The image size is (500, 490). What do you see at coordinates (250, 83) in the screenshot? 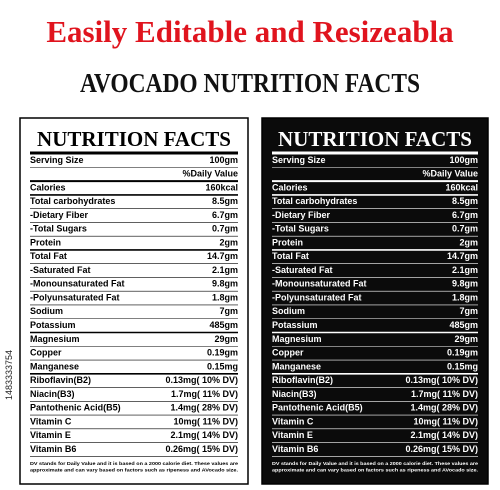
I see `page-subtitle: AVOCADO NUTRITION FACTS` at bounding box center [250, 83].